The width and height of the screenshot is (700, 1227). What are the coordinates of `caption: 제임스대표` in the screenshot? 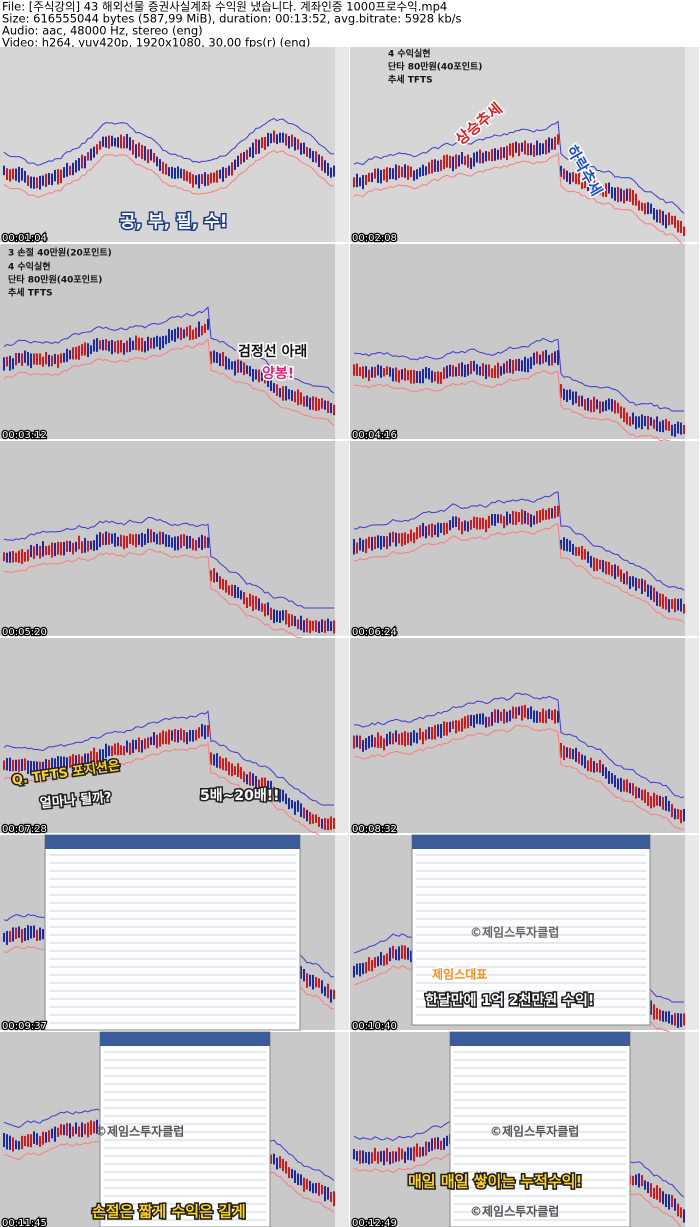 It's located at (459, 975).